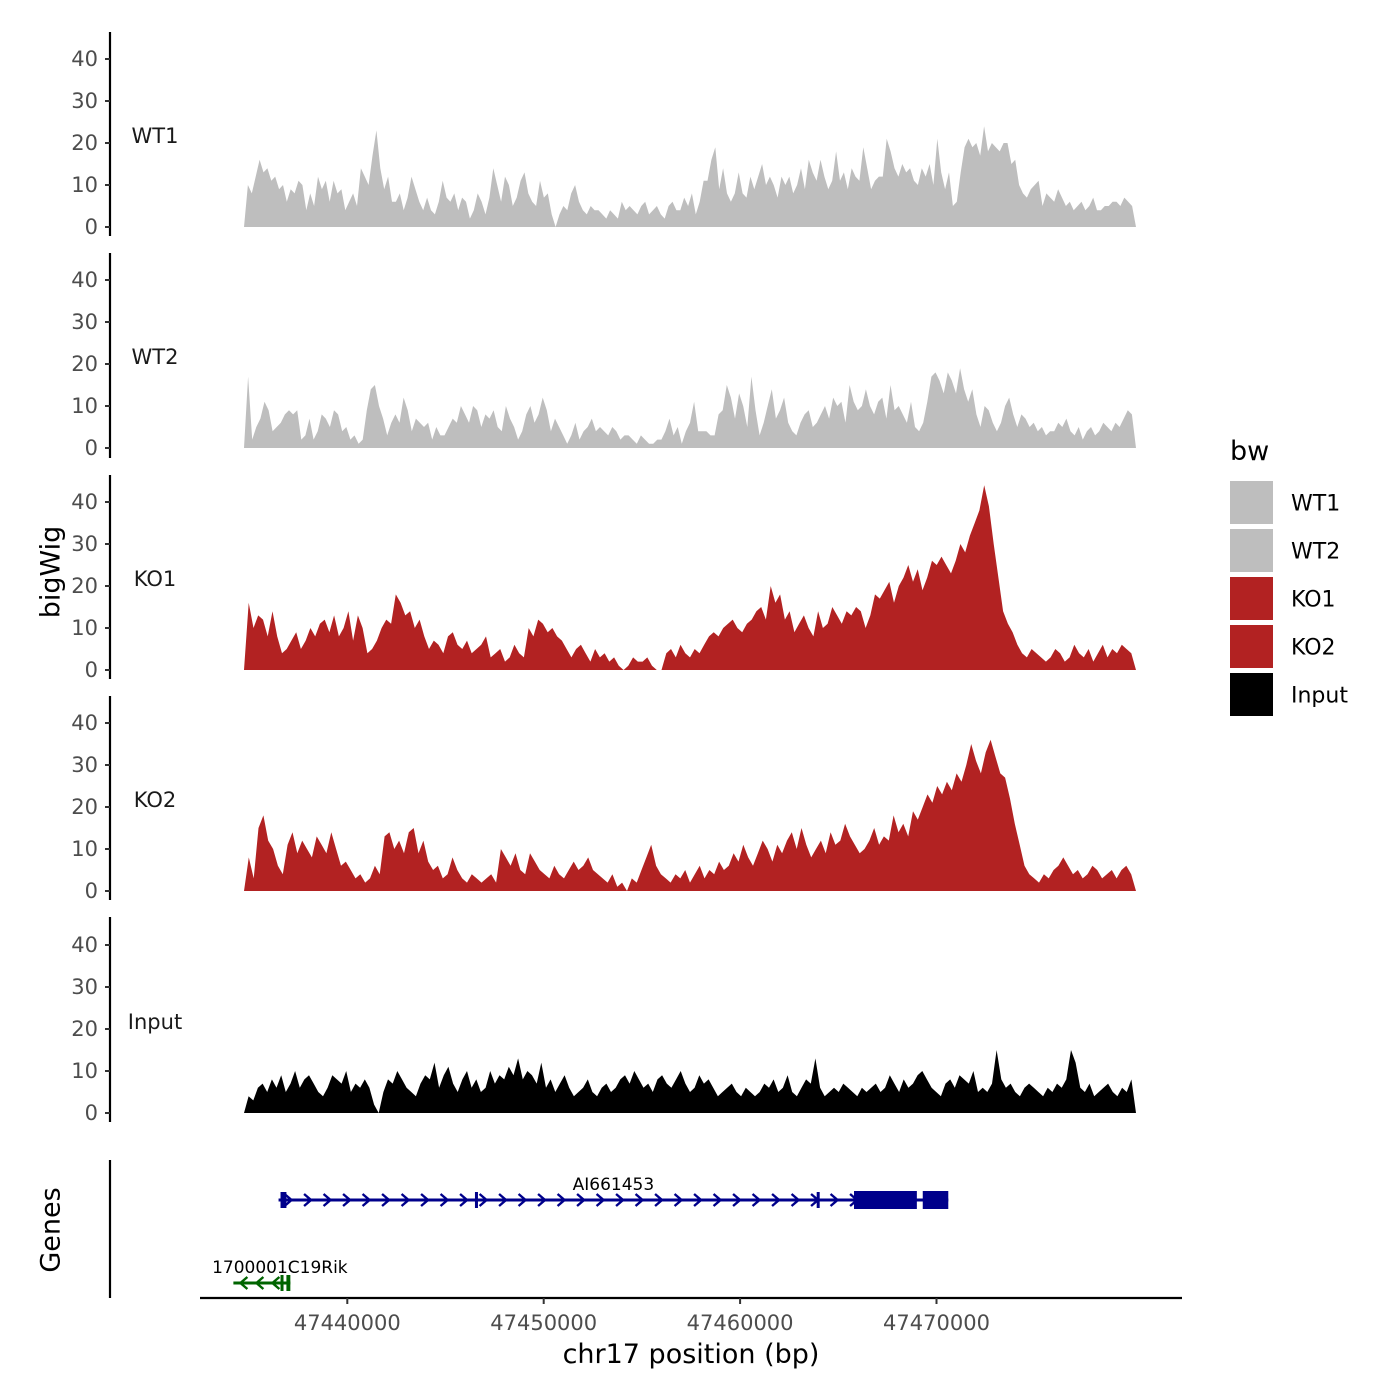 The height and width of the screenshot is (1400, 1400). What do you see at coordinates (1285, 502) in the screenshot?
I see `legend-item-wt1: WT1` at bounding box center [1285, 502].